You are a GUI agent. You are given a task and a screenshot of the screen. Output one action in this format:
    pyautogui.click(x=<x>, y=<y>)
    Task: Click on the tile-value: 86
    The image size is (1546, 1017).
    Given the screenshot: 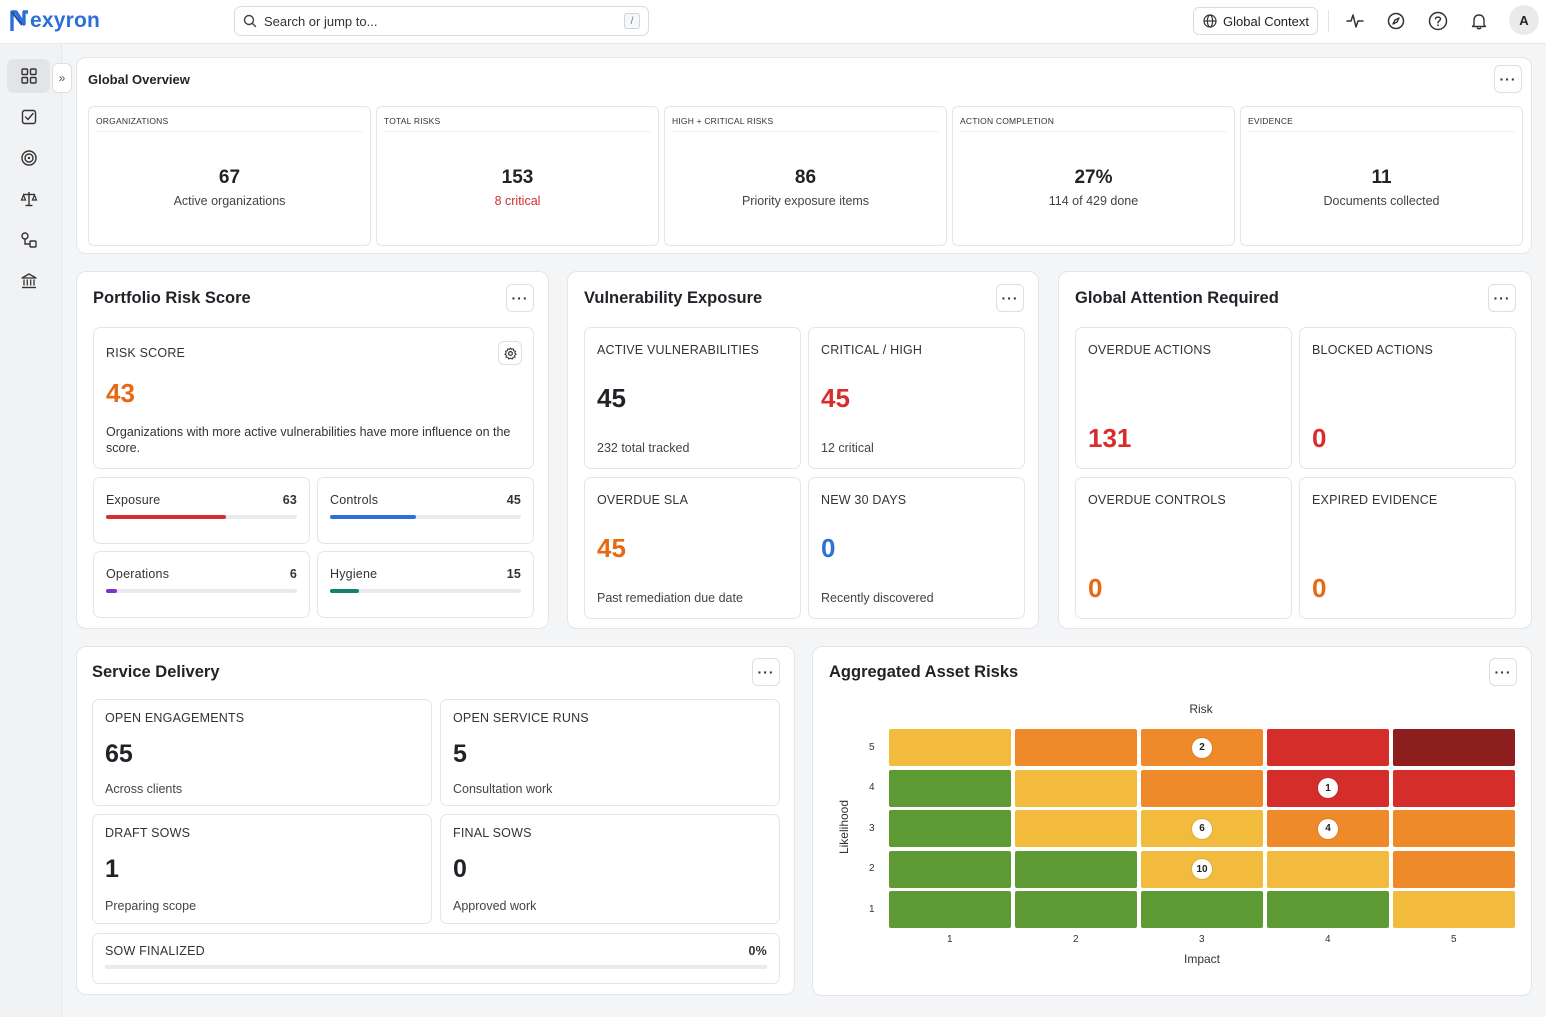 What is the action you would take?
    pyautogui.click(x=805, y=177)
    